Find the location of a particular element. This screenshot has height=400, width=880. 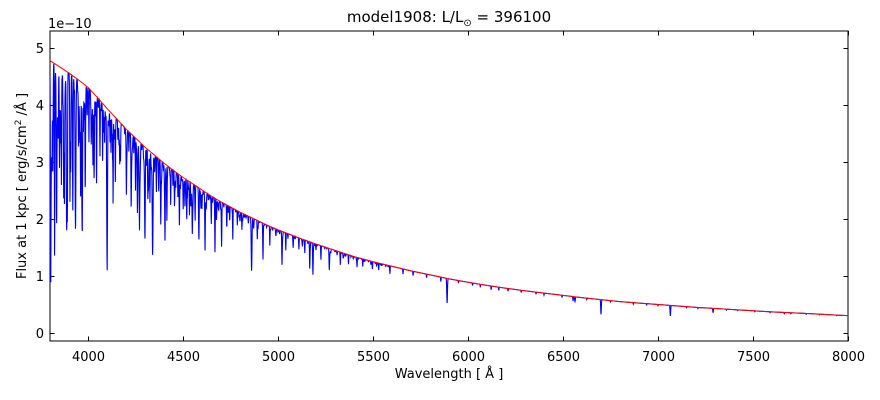

x-tick-label: 4500 is located at coordinates (183, 357).